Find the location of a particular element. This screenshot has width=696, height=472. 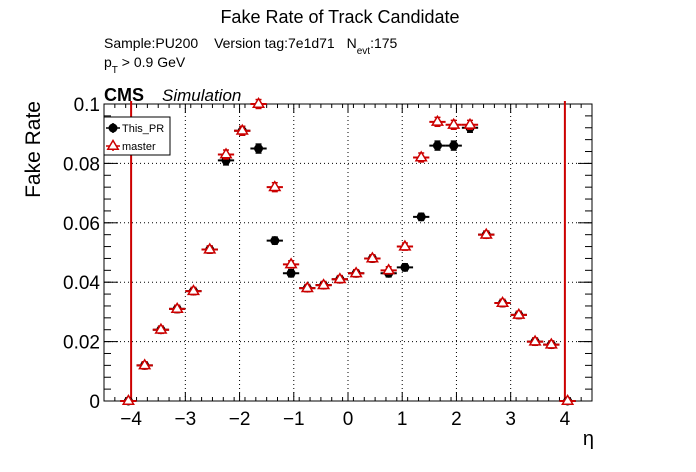

legend-label: This_PR is located at coordinates (143, 129).